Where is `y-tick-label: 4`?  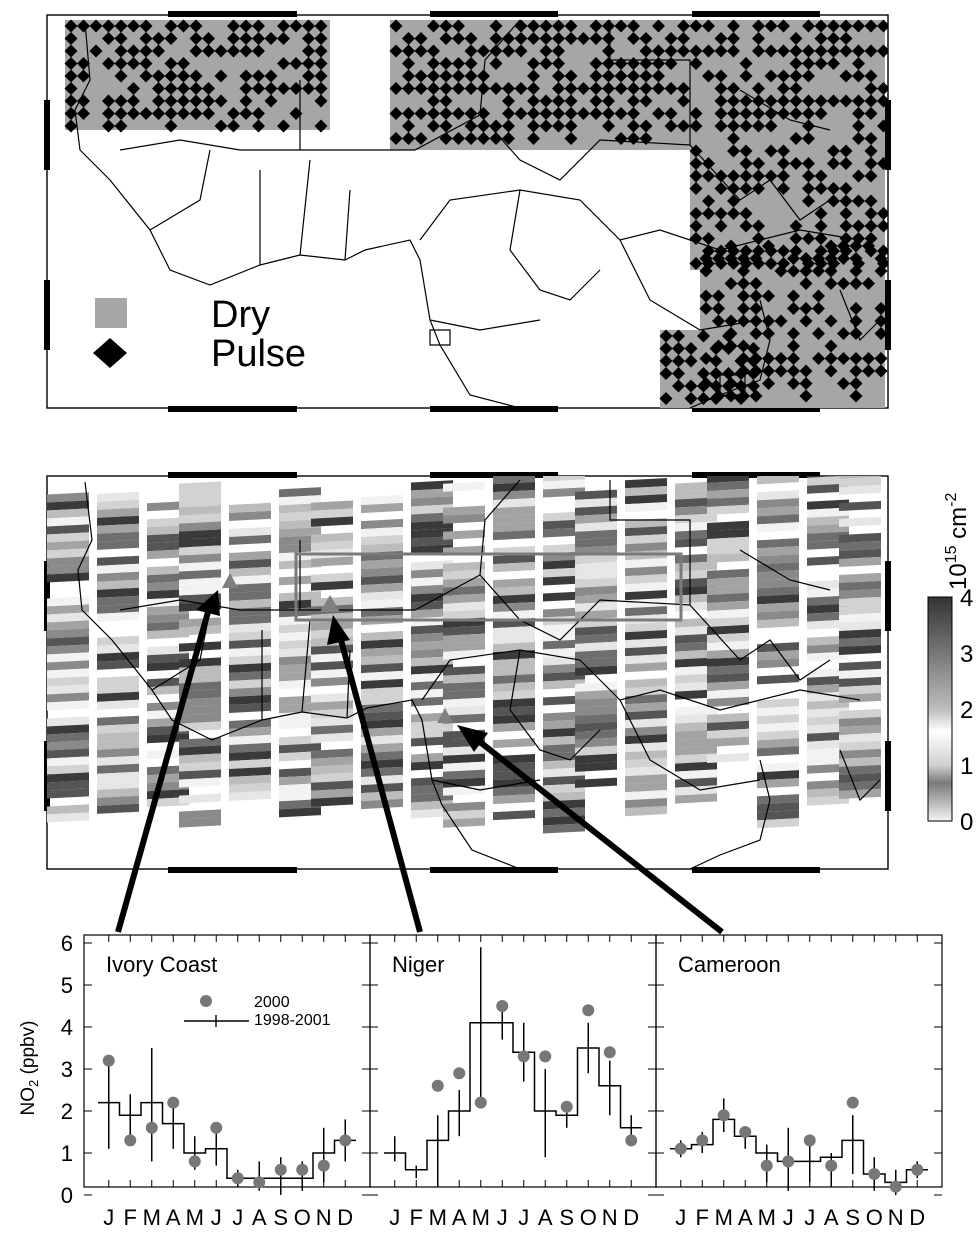 y-tick-label: 4 is located at coordinates (67, 1027).